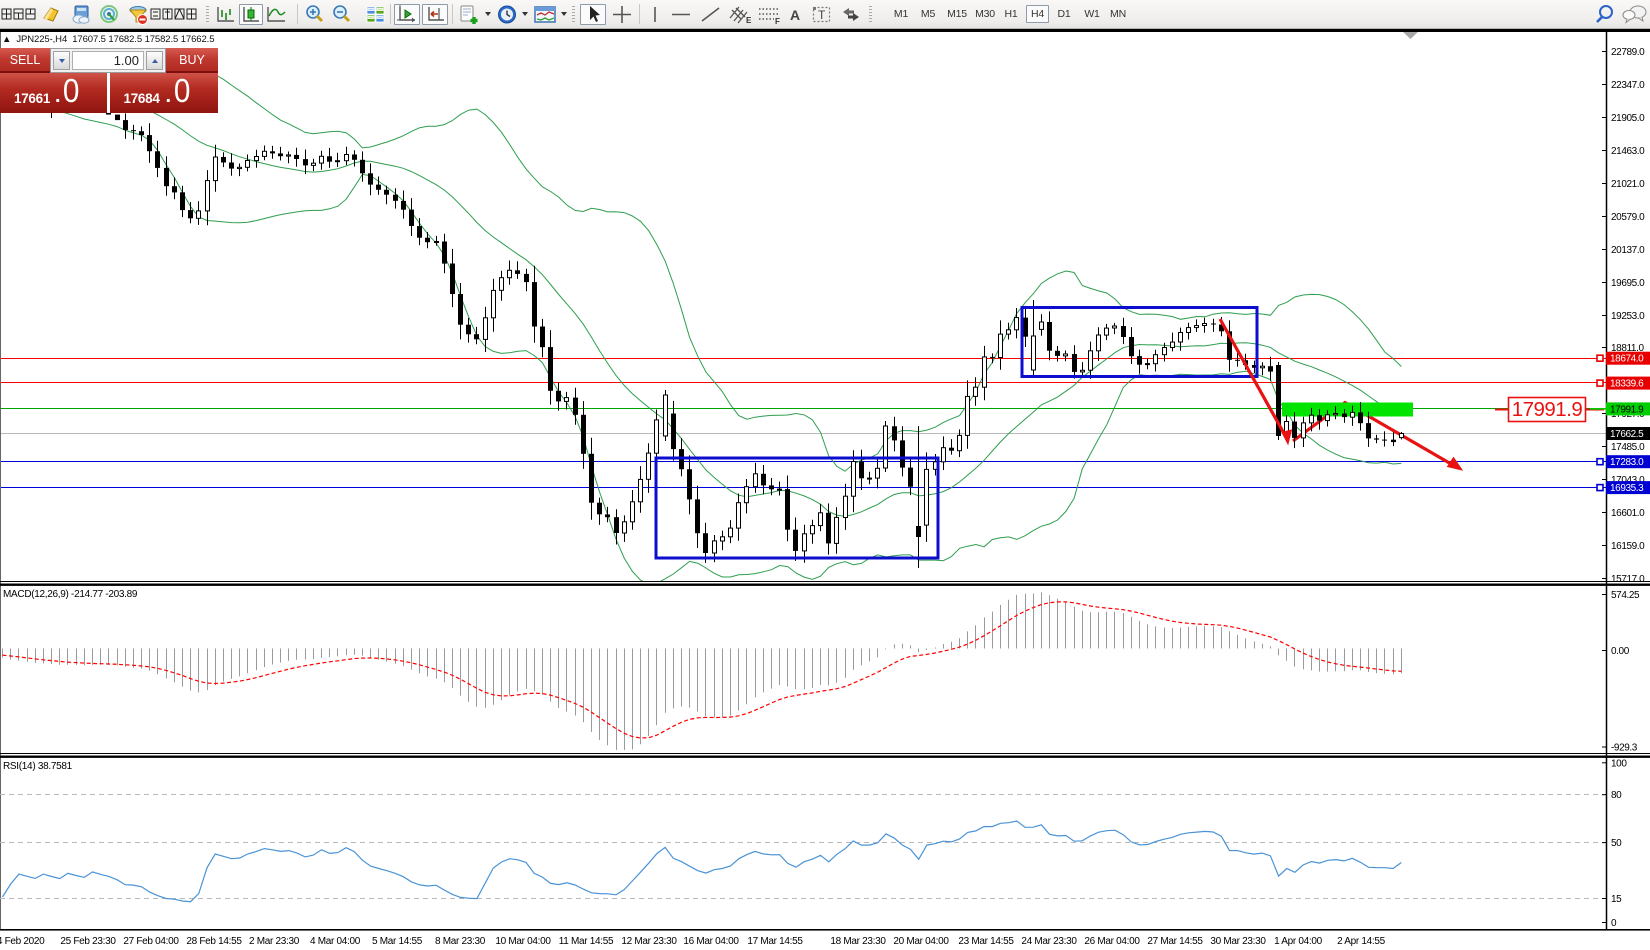  Describe the element at coordinates (1628, 52) in the screenshot. I see `svg-text: 22789.0` at that location.